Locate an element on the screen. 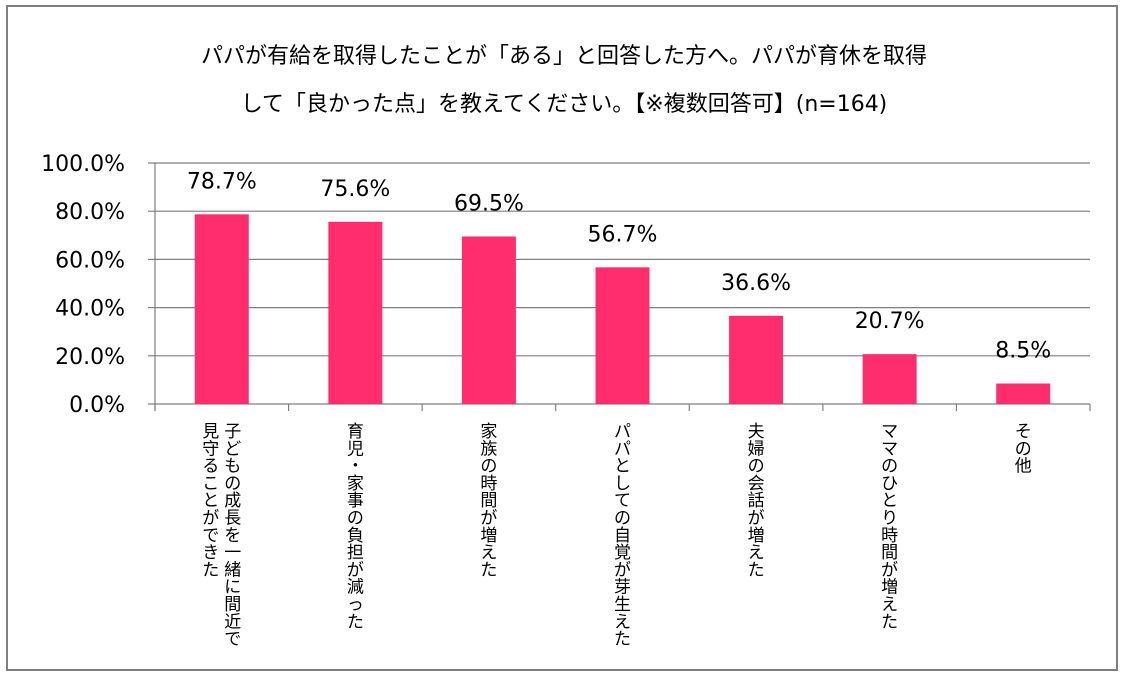  y-tick-label: 100.0% is located at coordinates (83, 164).